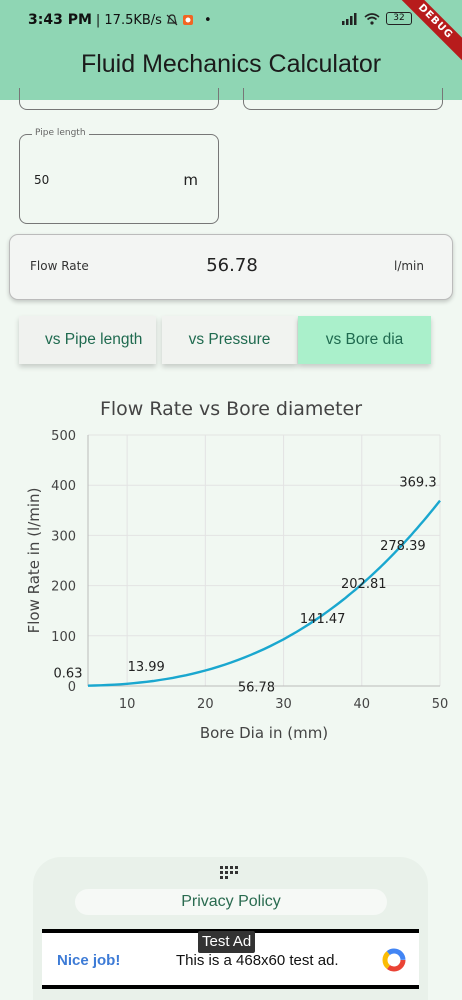  I want to click on pipe-length-value: 50, so click(42, 180).